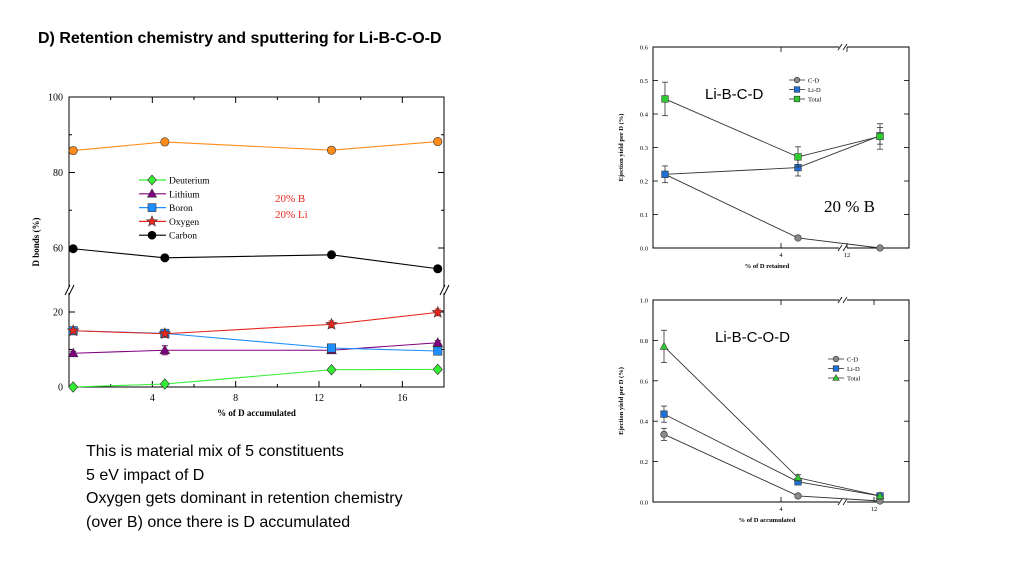  Describe the element at coordinates (215, 451) in the screenshot. I see `note-line: This is material mix of 5 constituents` at that location.